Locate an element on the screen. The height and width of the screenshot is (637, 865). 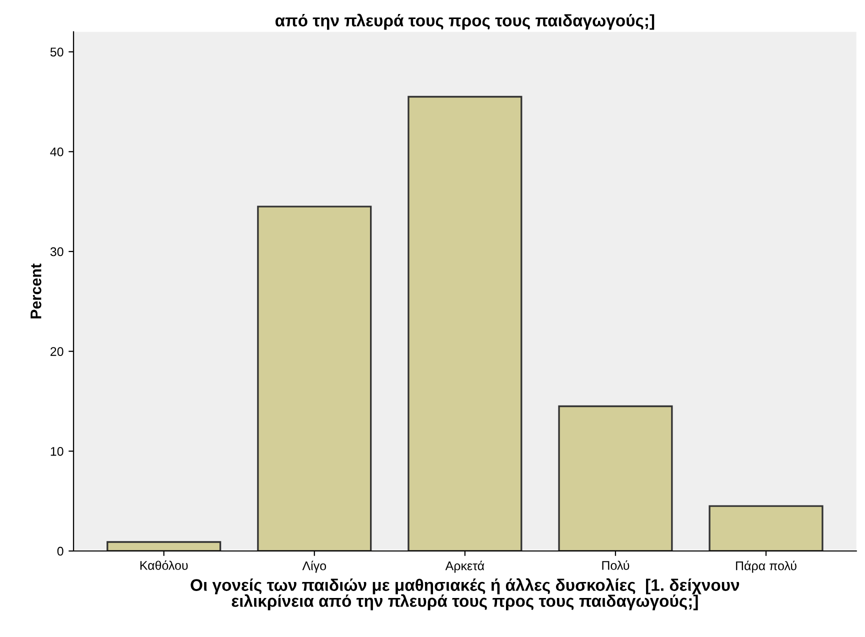
x-tick-label: Πολύ is located at coordinates (616, 565).